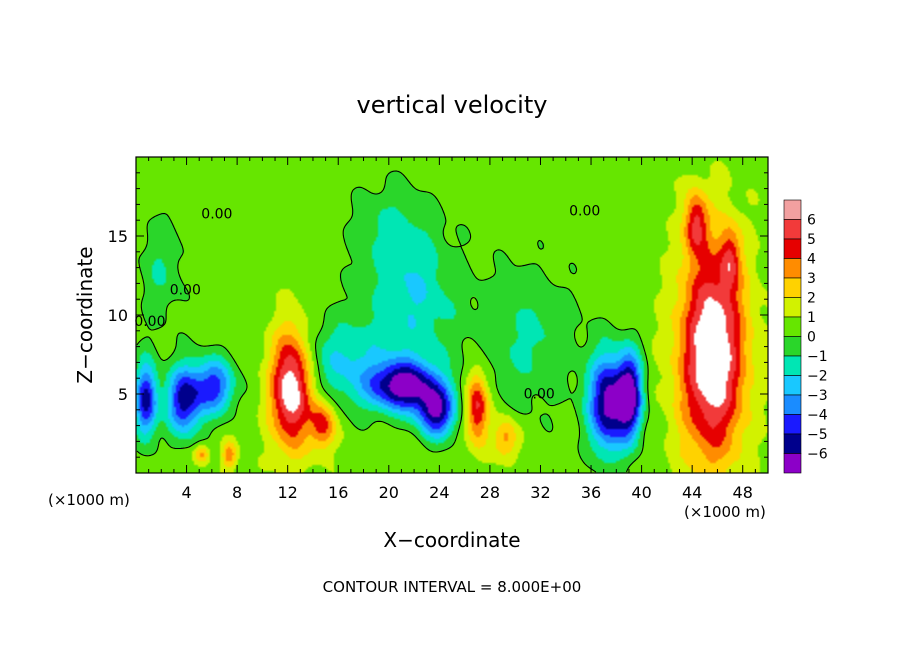 The width and height of the screenshot is (904, 654). What do you see at coordinates (811, 221) in the screenshot?
I see `colorbar-label: 6` at bounding box center [811, 221].